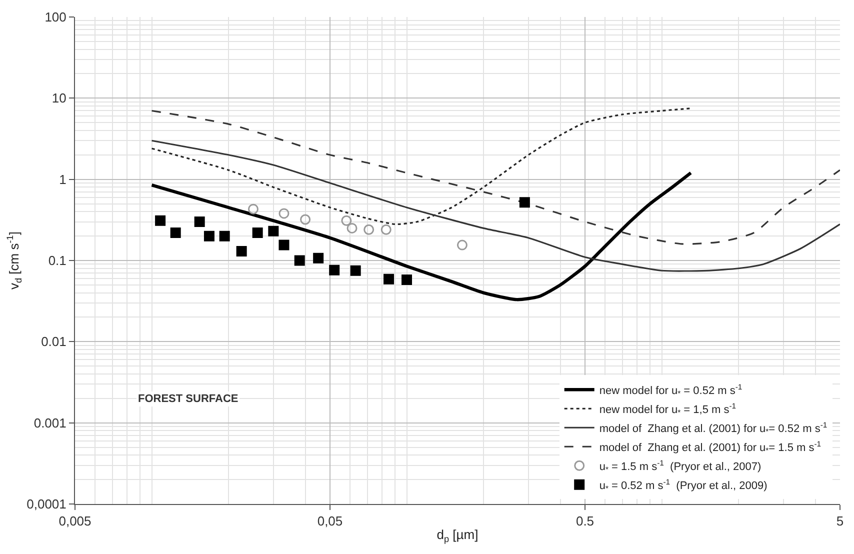  I want to click on x-tick-label: 0,005, so click(75, 521).